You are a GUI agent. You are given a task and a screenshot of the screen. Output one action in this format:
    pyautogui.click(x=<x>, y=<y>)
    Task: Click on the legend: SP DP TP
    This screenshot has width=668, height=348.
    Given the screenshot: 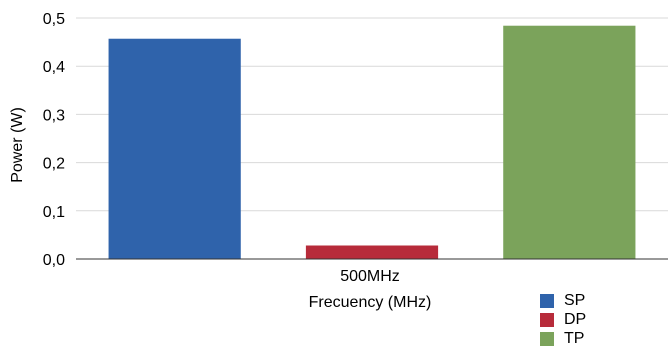 What is the action you would take?
    pyautogui.click(x=563, y=319)
    